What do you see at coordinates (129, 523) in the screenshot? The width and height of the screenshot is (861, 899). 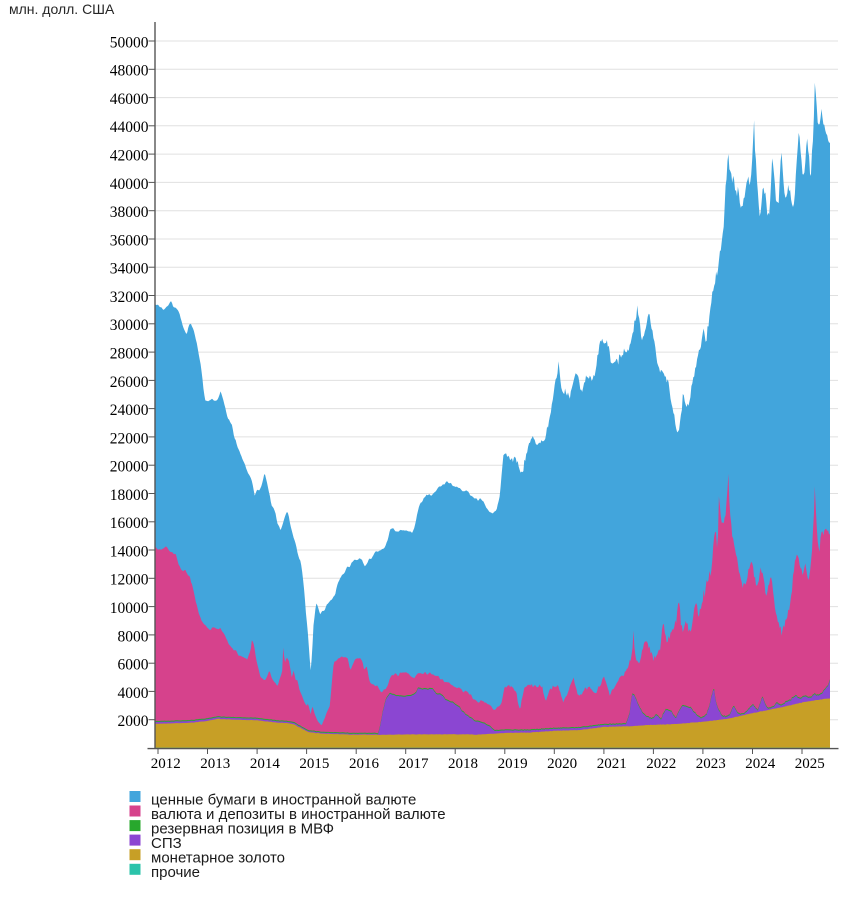 I see `svg-text: 16000` at bounding box center [129, 523].